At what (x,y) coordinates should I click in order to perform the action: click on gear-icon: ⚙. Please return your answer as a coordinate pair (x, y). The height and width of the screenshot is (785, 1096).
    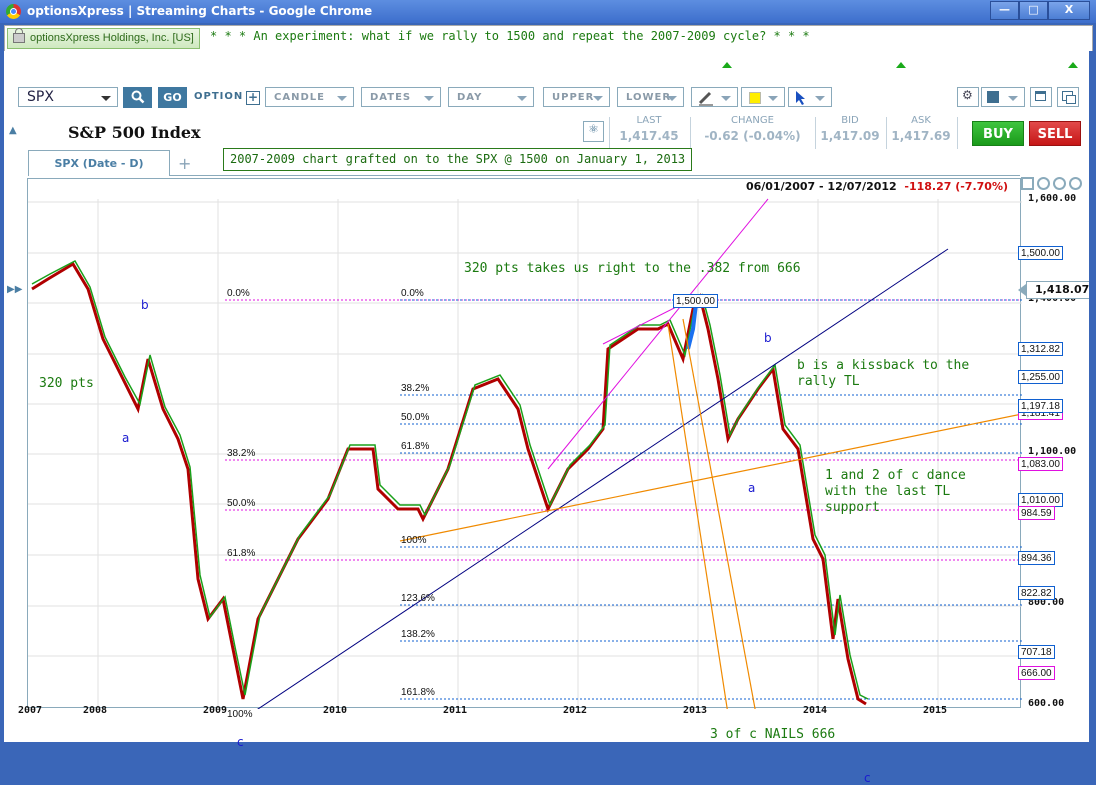
    Looking at the image, I should click on (967, 95).